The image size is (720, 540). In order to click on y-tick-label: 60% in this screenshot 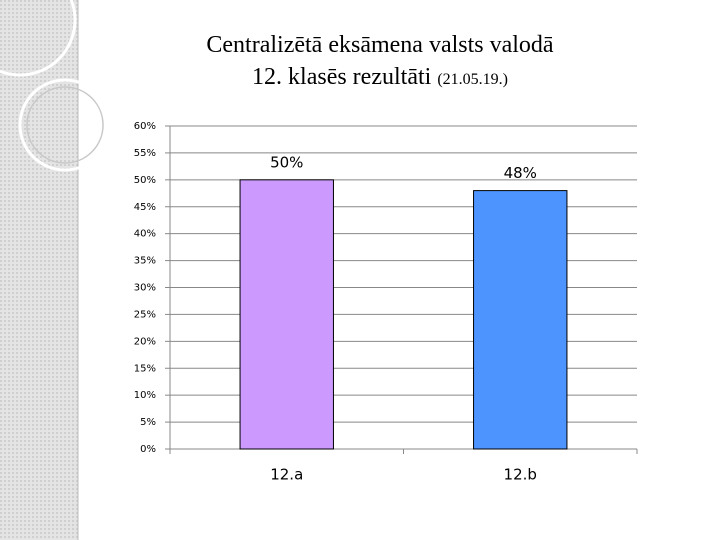, I will do `click(145, 126)`.